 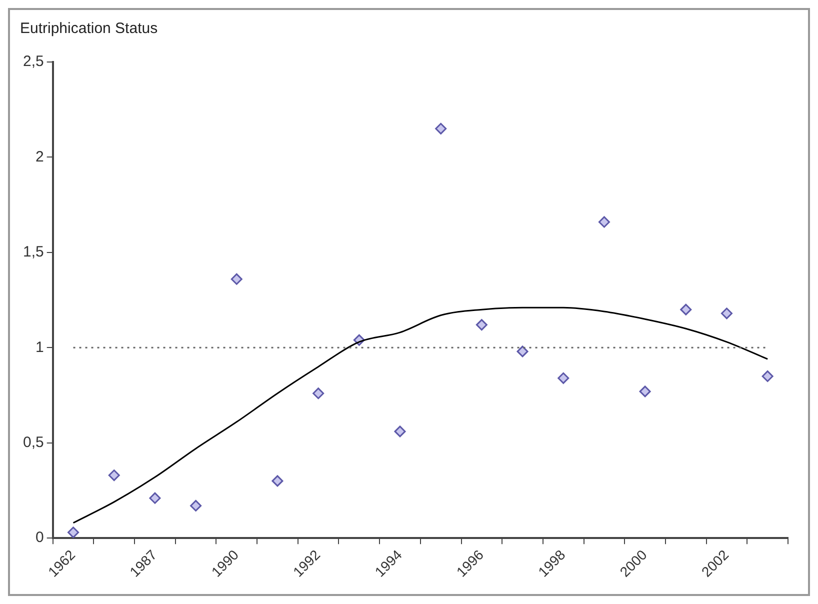 What do you see at coordinates (89, 29) in the screenshot?
I see `chart-title: Eutriphication Status` at bounding box center [89, 29].